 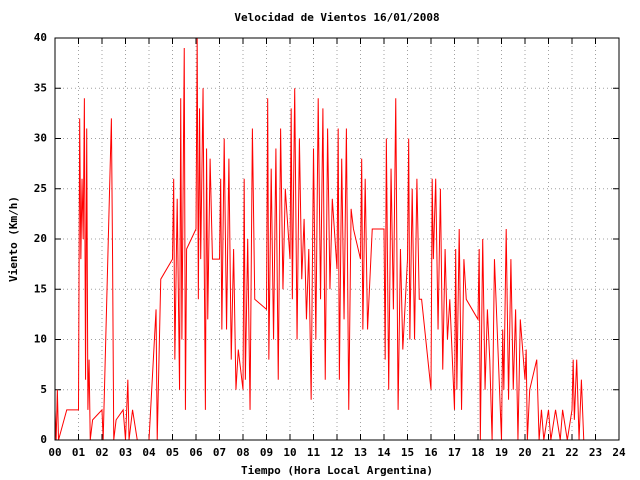 What do you see at coordinates (501, 452) in the screenshot?
I see `x-tick-label: 19` at bounding box center [501, 452].